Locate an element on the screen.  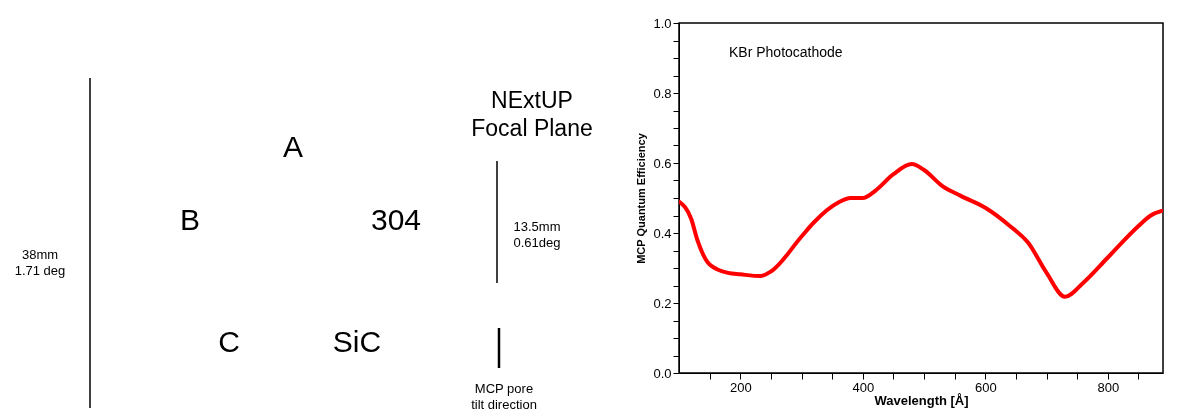
y-tick-label: 0.2 is located at coordinates (662, 303).